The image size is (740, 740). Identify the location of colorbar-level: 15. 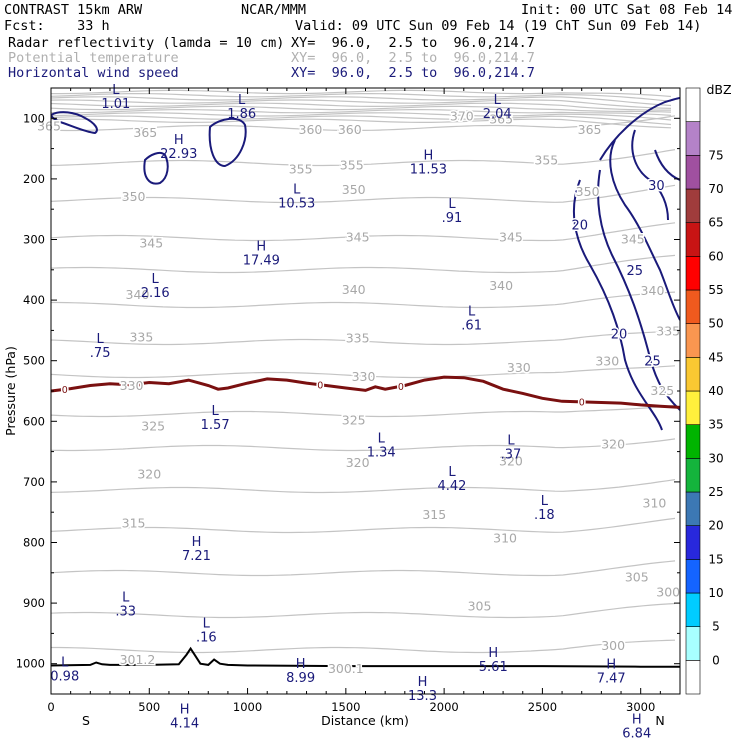
(715, 559).